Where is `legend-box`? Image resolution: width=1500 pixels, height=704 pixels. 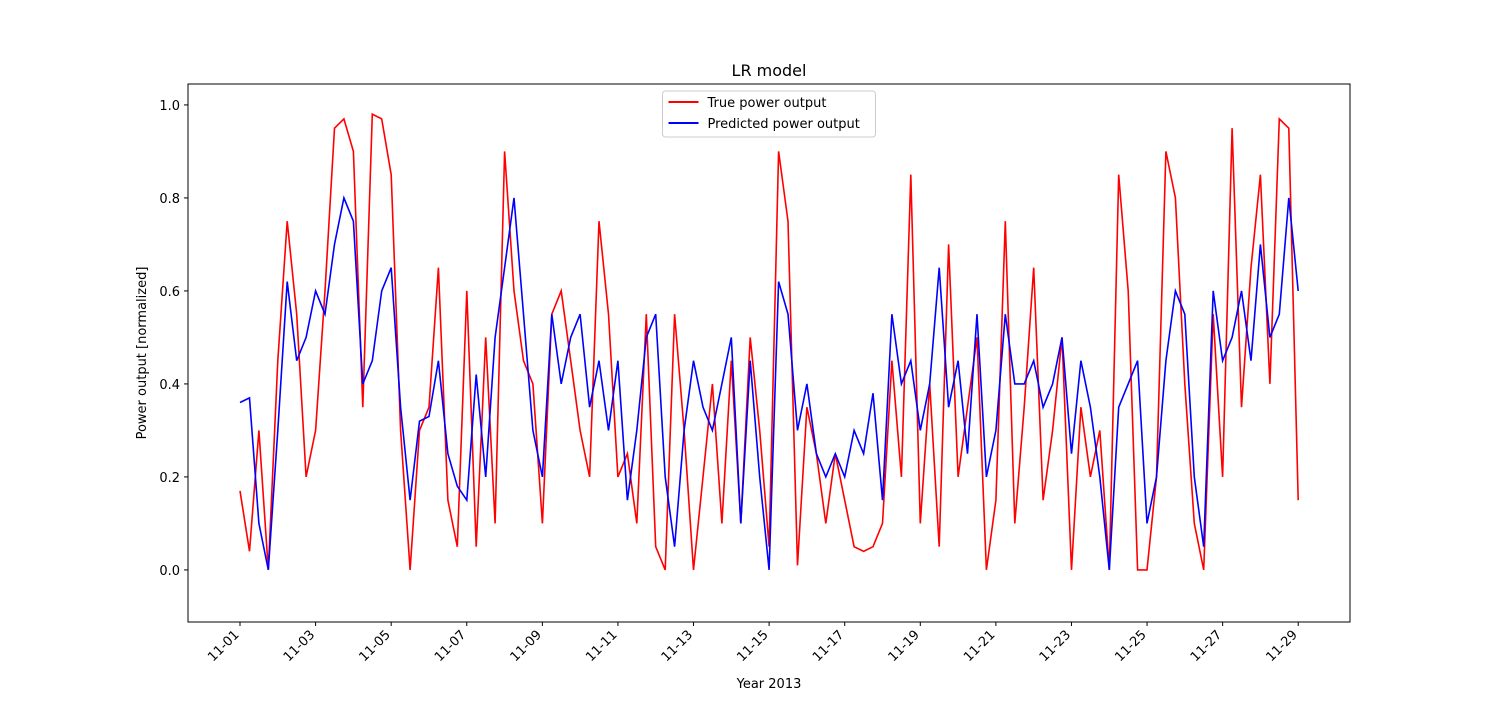
legend-box is located at coordinates (769, 114).